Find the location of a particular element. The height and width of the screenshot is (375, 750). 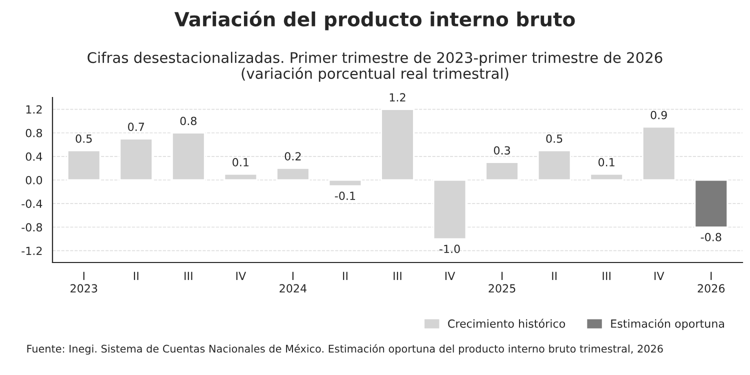

source-note: Fuente: Inegi. Sistema de Cuentas Nacionales de México. Estimación oportuna del producto interno bruto trimestral, 2026 is located at coordinates (345, 349).